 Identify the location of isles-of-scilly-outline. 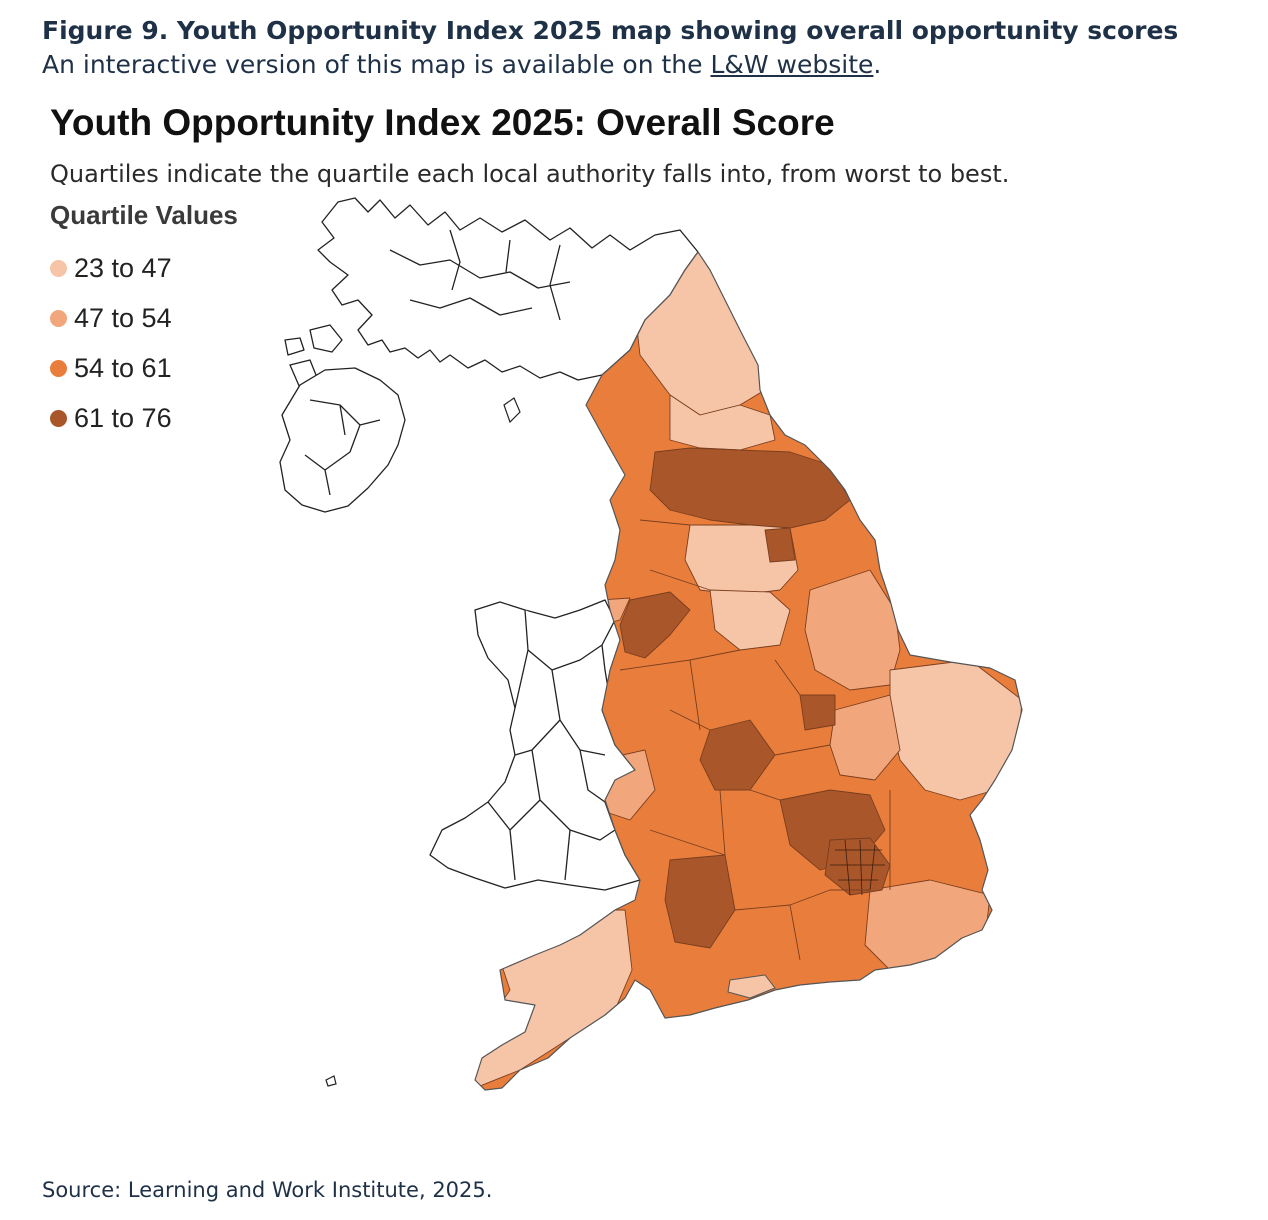
(331, 1081).